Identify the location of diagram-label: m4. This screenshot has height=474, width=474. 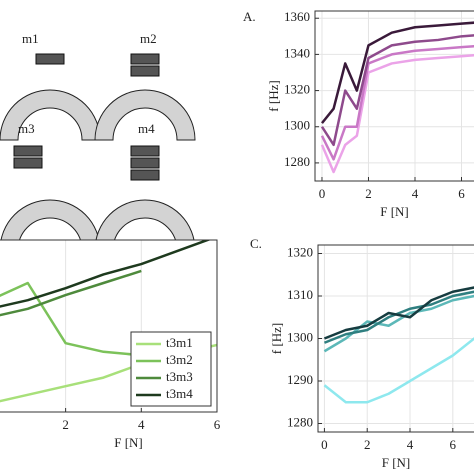
(146, 128).